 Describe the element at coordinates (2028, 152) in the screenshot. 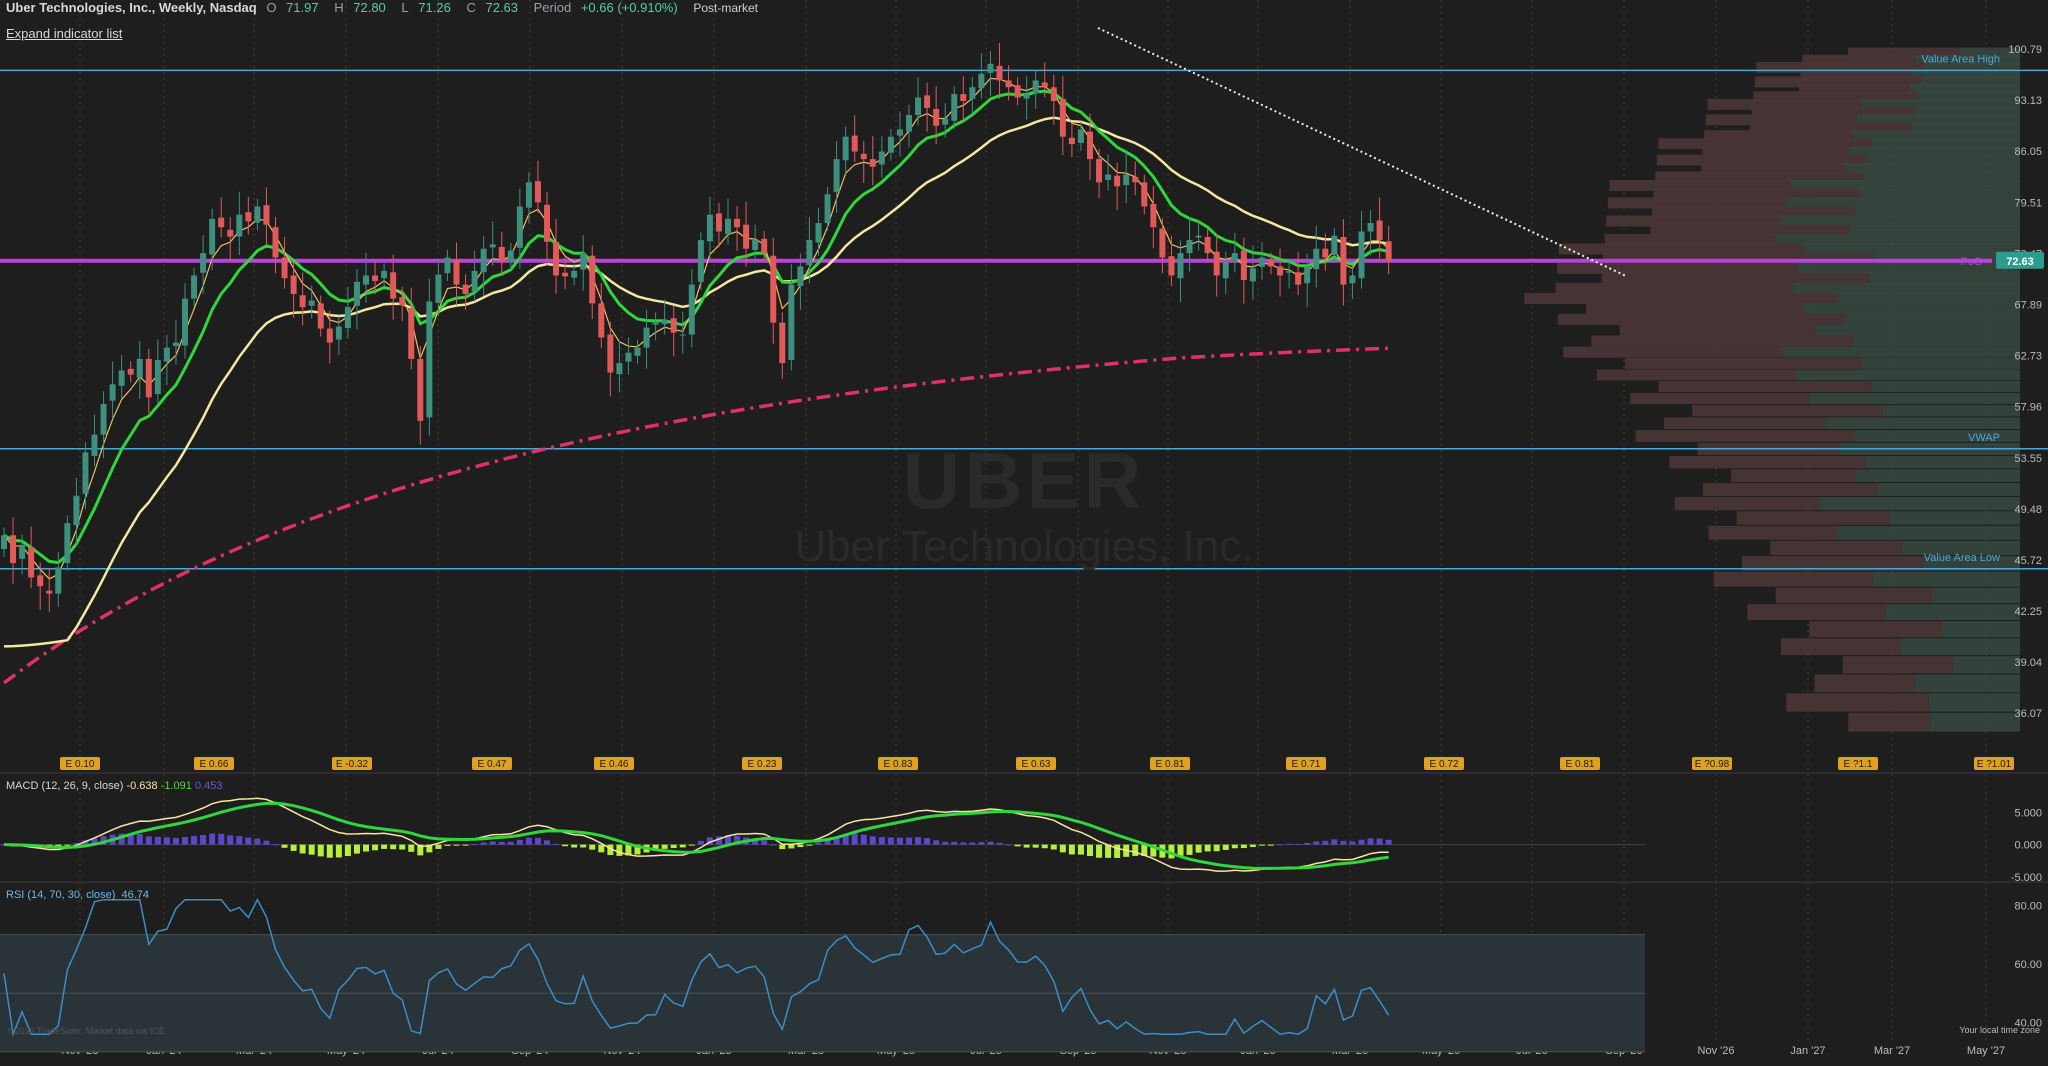

I see `price-tick-label: 86.05` at that location.